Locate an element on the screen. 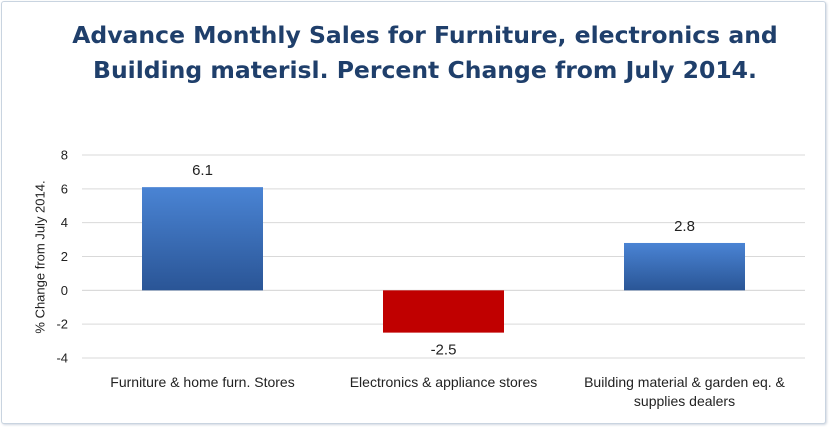 This screenshot has height=427, width=829. y-tick-label: 6 is located at coordinates (64, 188).